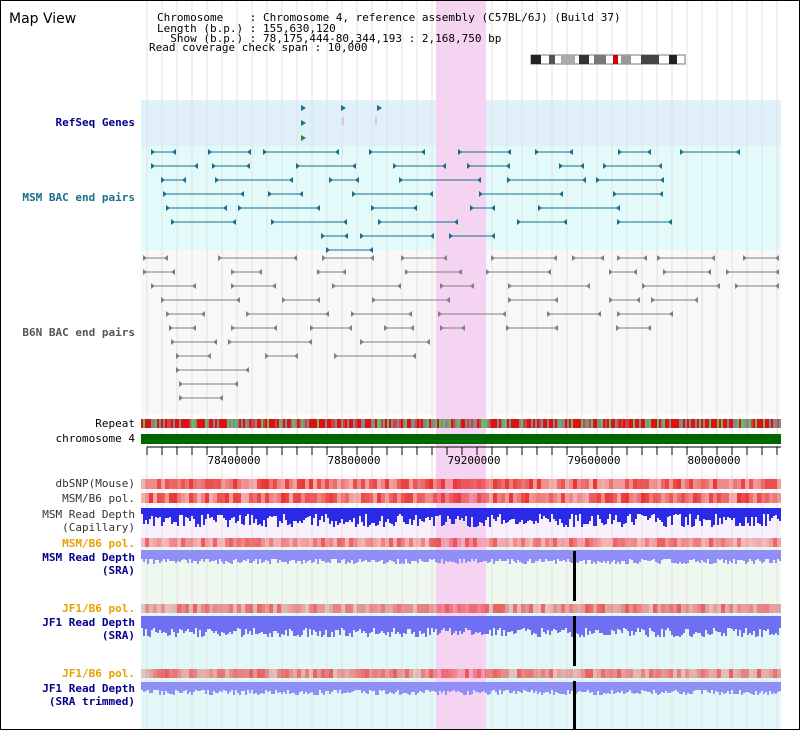 The image size is (800, 730). Describe the element at coordinates (574, 705) in the screenshot. I see `depth-spike-marker` at that location.